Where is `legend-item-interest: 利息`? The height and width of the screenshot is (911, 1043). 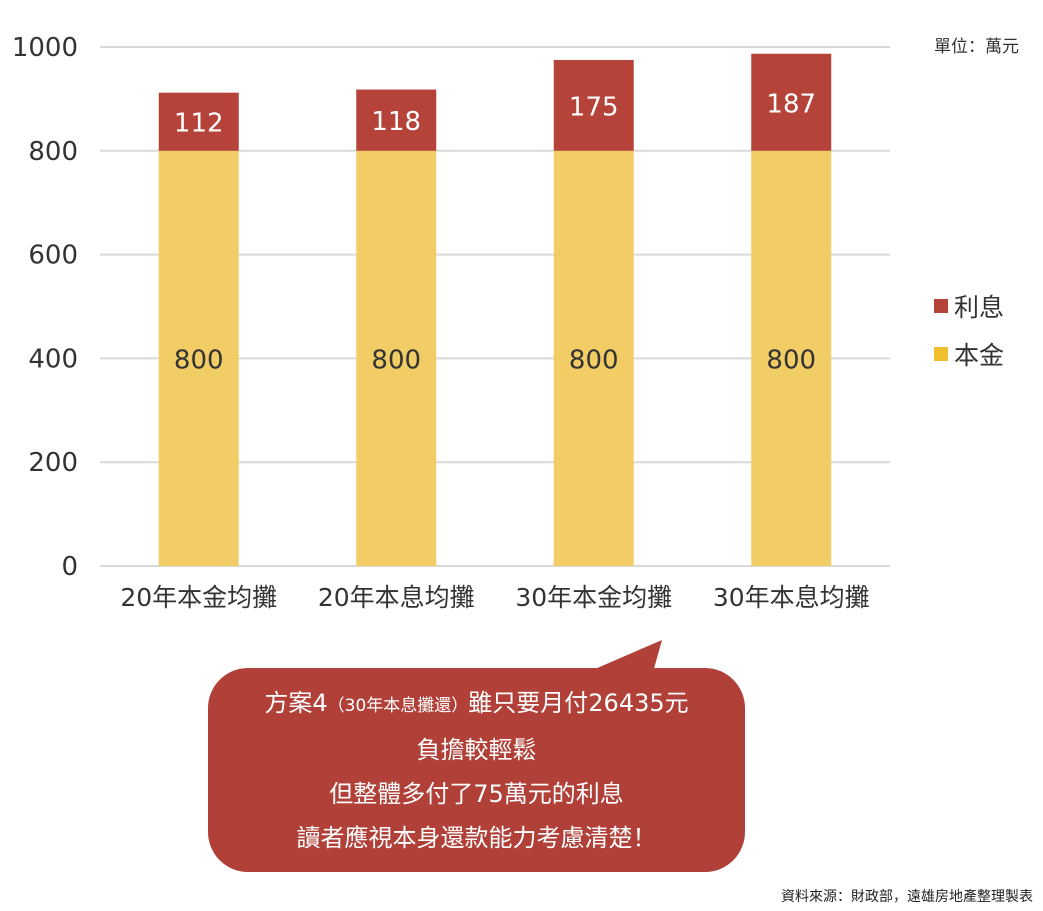
legend-item-interest: 利息 is located at coordinates (969, 306).